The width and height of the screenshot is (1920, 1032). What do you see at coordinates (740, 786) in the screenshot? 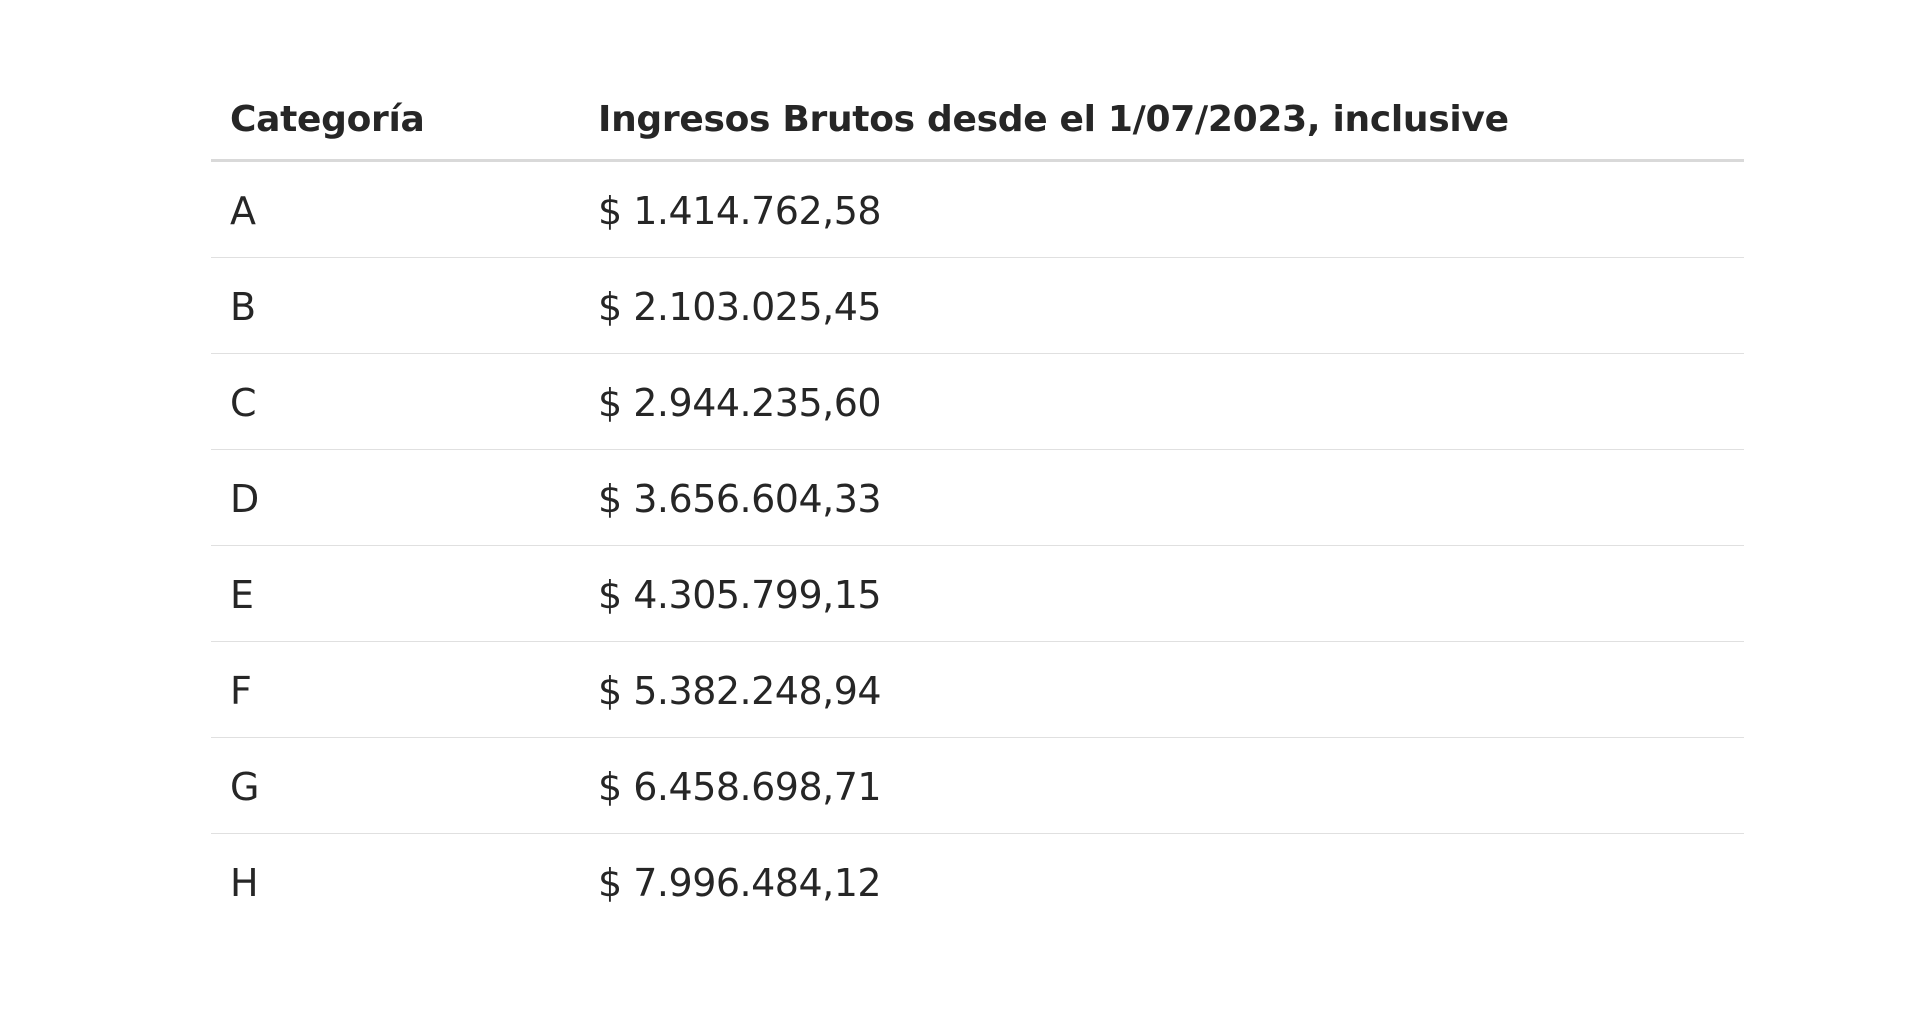
I see `income-cell: $ 6.458.698,71` at bounding box center [740, 786].